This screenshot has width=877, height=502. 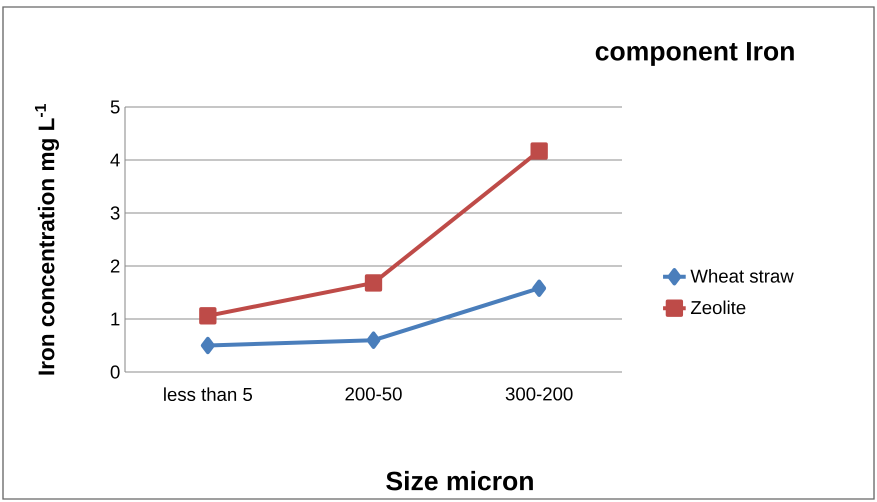 I want to click on y-tick-label: 1, so click(x=115, y=319).